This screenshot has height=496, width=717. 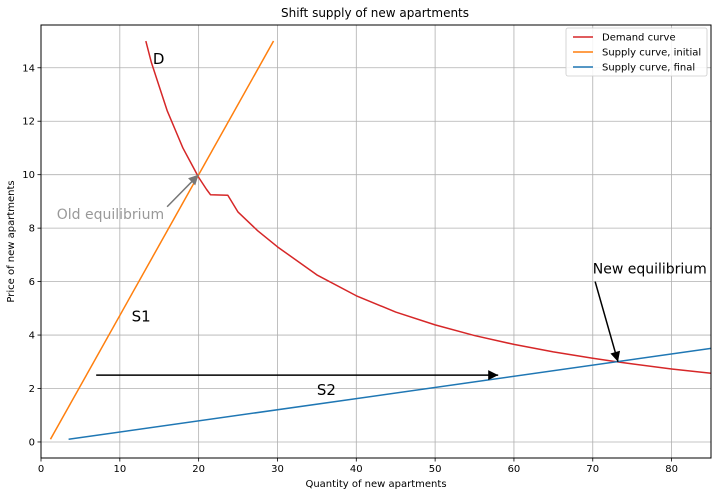 I want to click on legend-label: Supply curve, final, so click(x=648, y=68).